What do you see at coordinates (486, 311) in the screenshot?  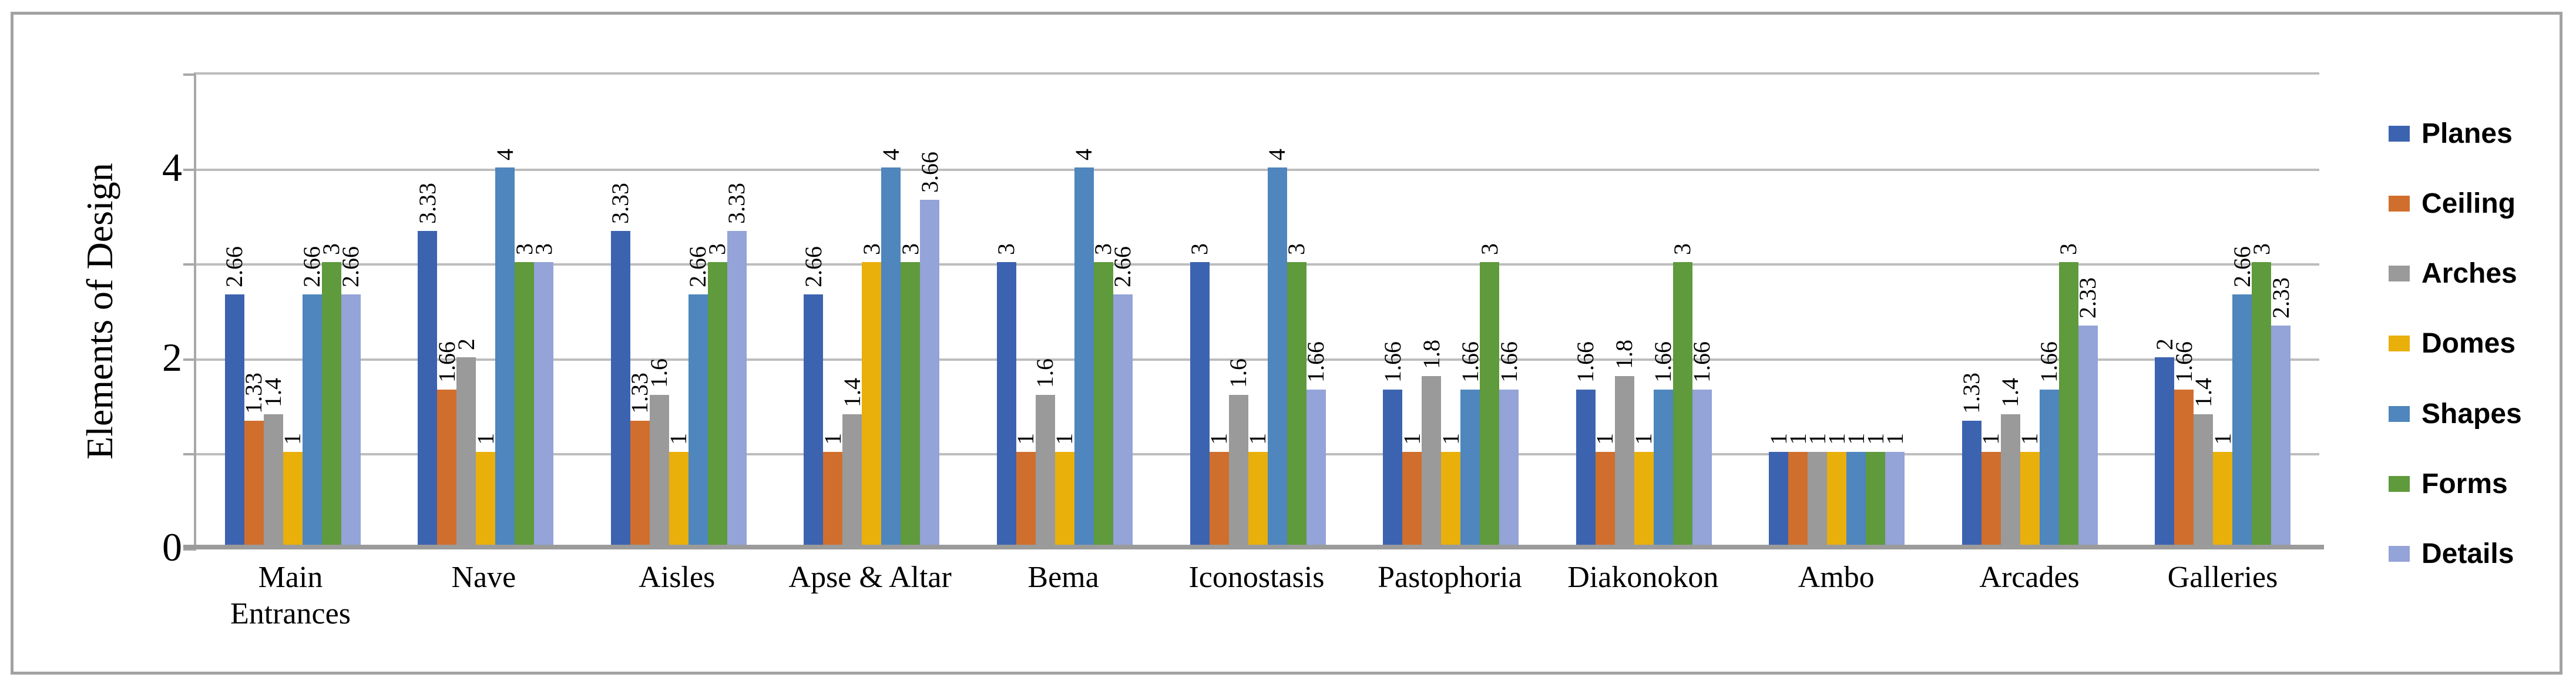 I see `bar-group-nave: 3.33 1.66 2 1 4 3 3` at bounding box center [486, 311].